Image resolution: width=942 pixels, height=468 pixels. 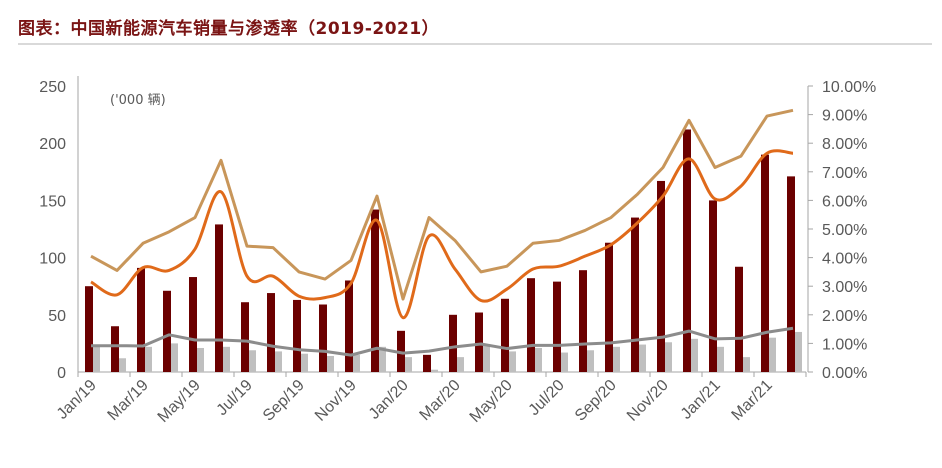 I want to click on right-tick-label: 6.00%, so click(x=844, y=201).